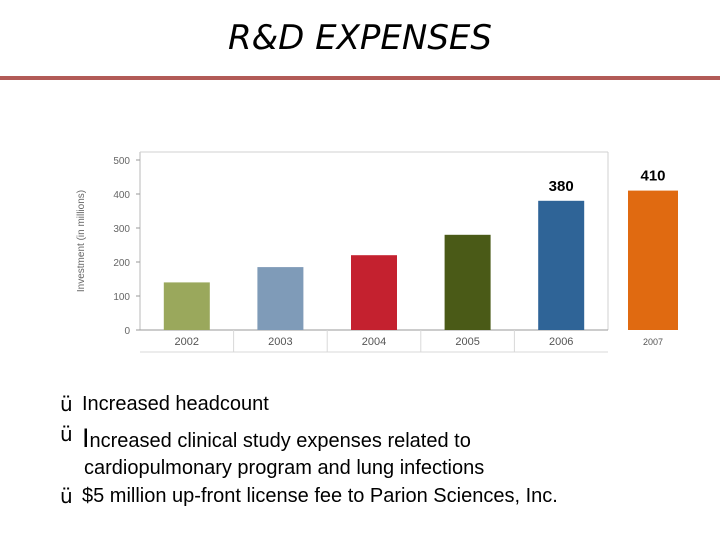  Describe the element at coordinates (187, 342) in the screenshot. I see `x-tick-label: 2002` at that location.